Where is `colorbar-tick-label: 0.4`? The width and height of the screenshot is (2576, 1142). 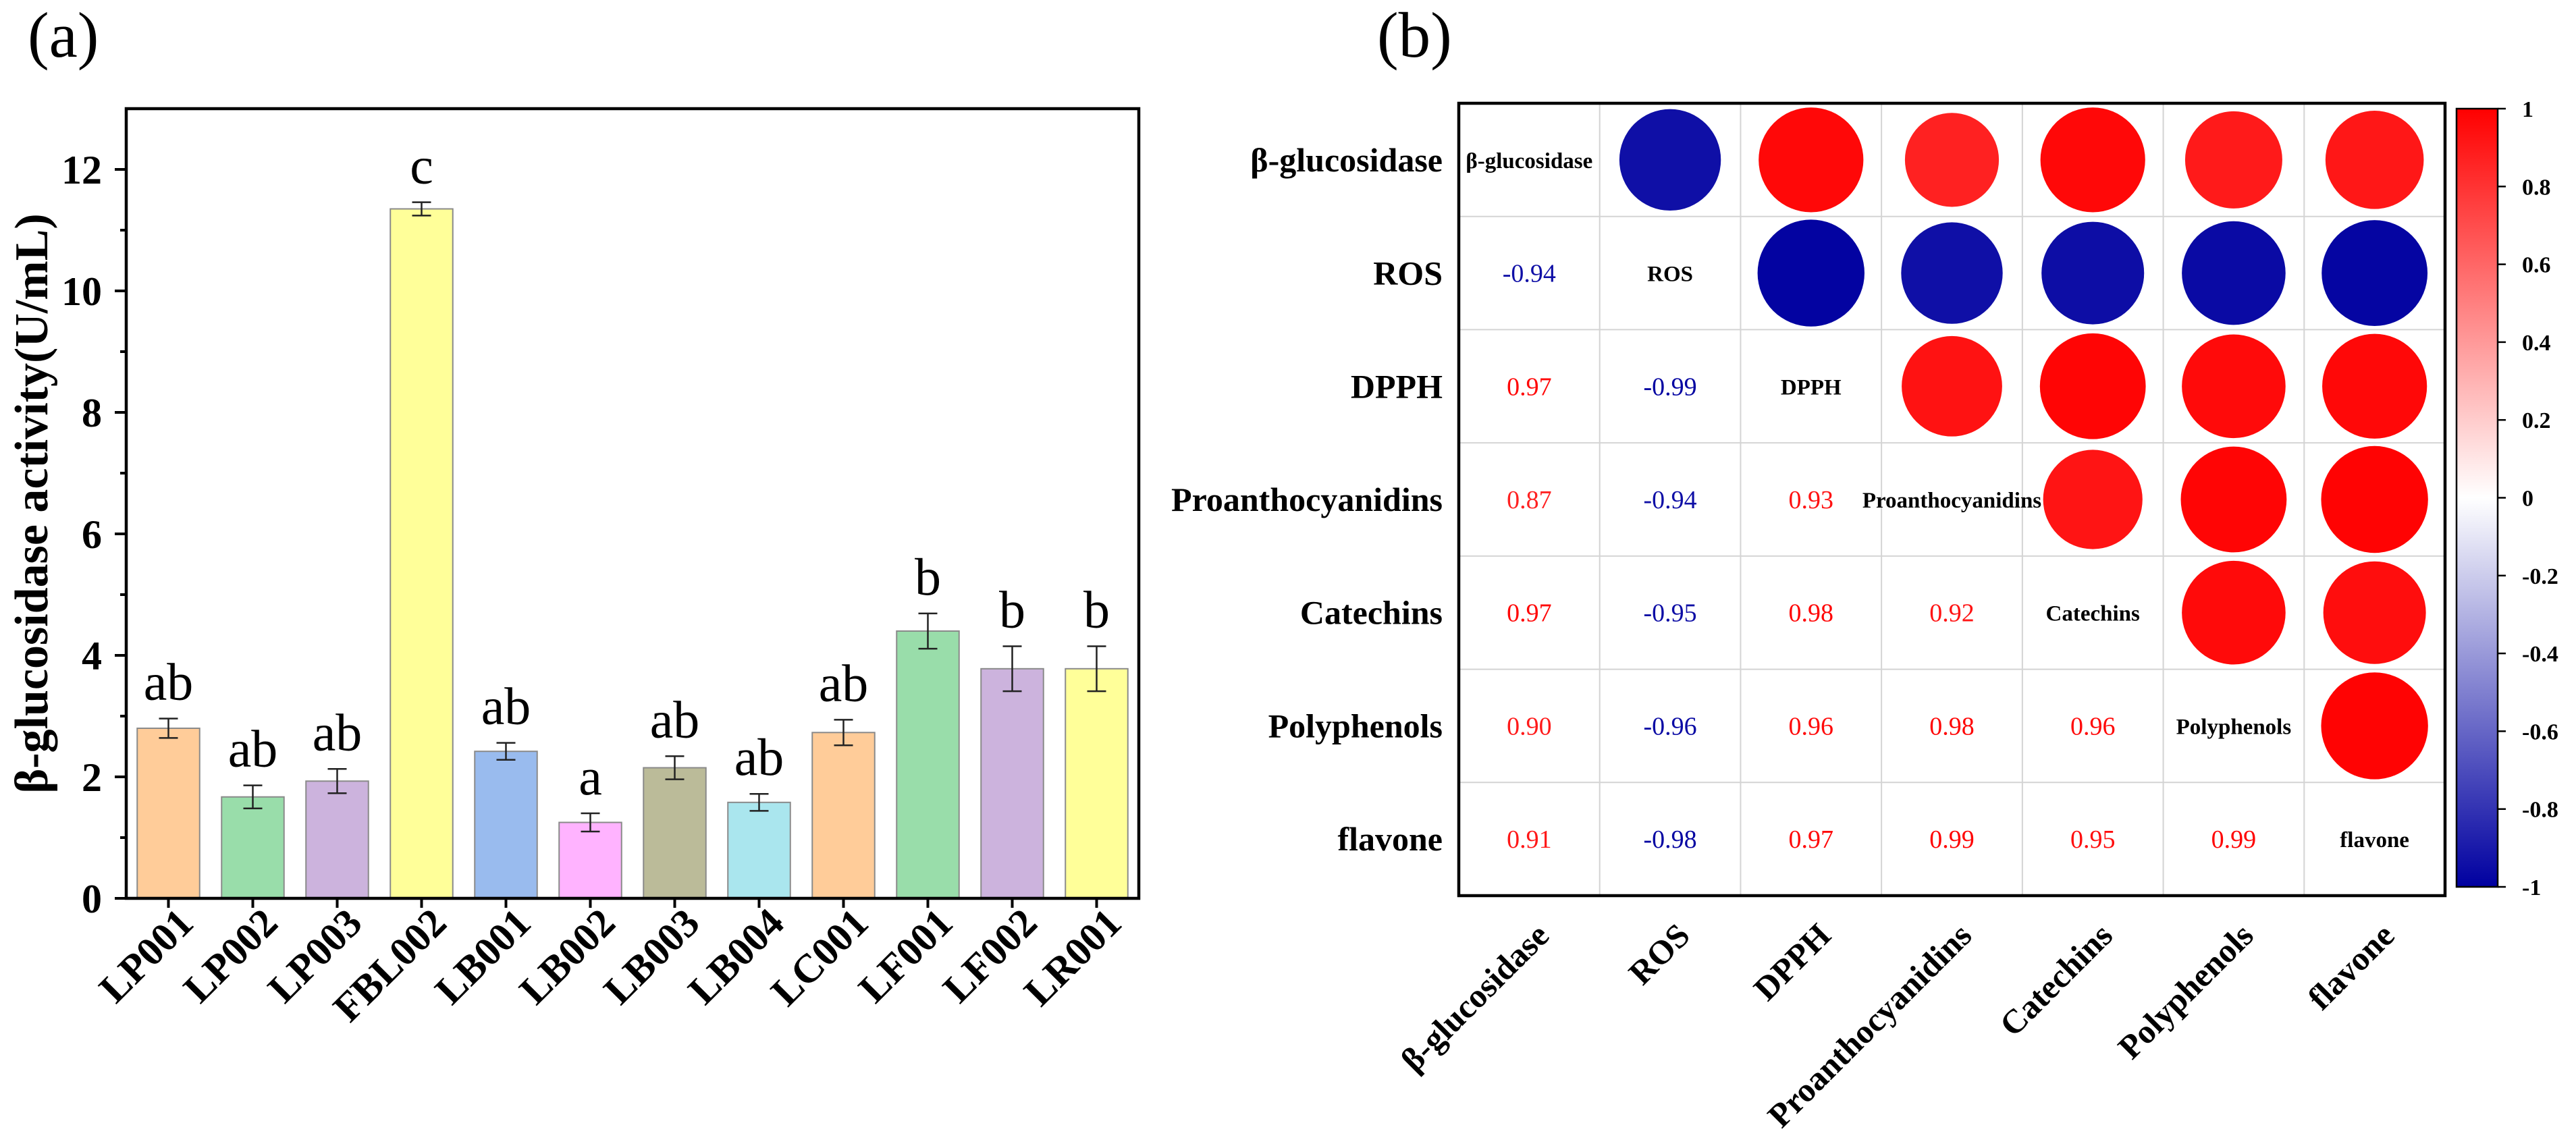 colorbar-tick-label: 0.4 is located at coordinates (2536, 343).